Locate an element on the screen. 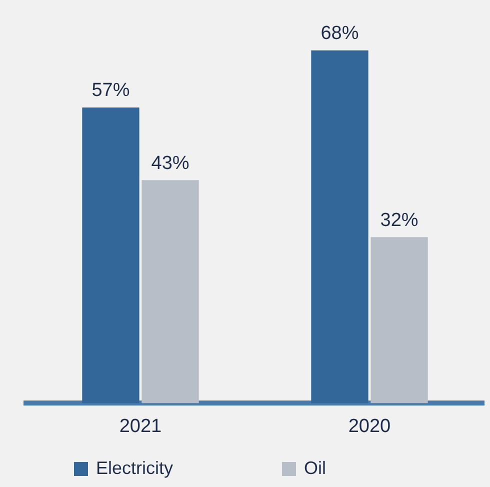 The height and width of the screenshot is (487, 490). legend-label: Electricity is located at coordinates (135, 468).